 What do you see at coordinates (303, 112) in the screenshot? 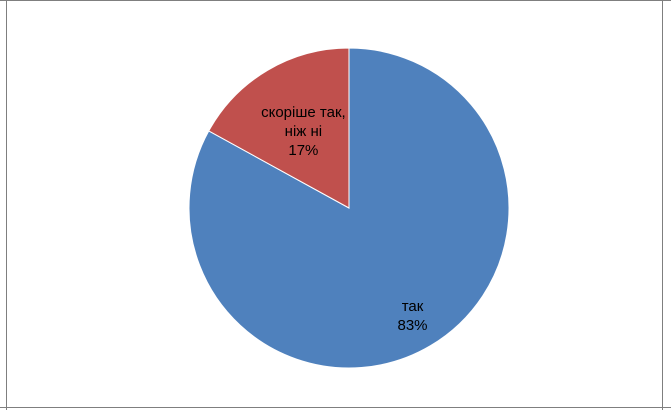
I see `slice-name-1: скоріше так,` at bounding box center [303, 112].